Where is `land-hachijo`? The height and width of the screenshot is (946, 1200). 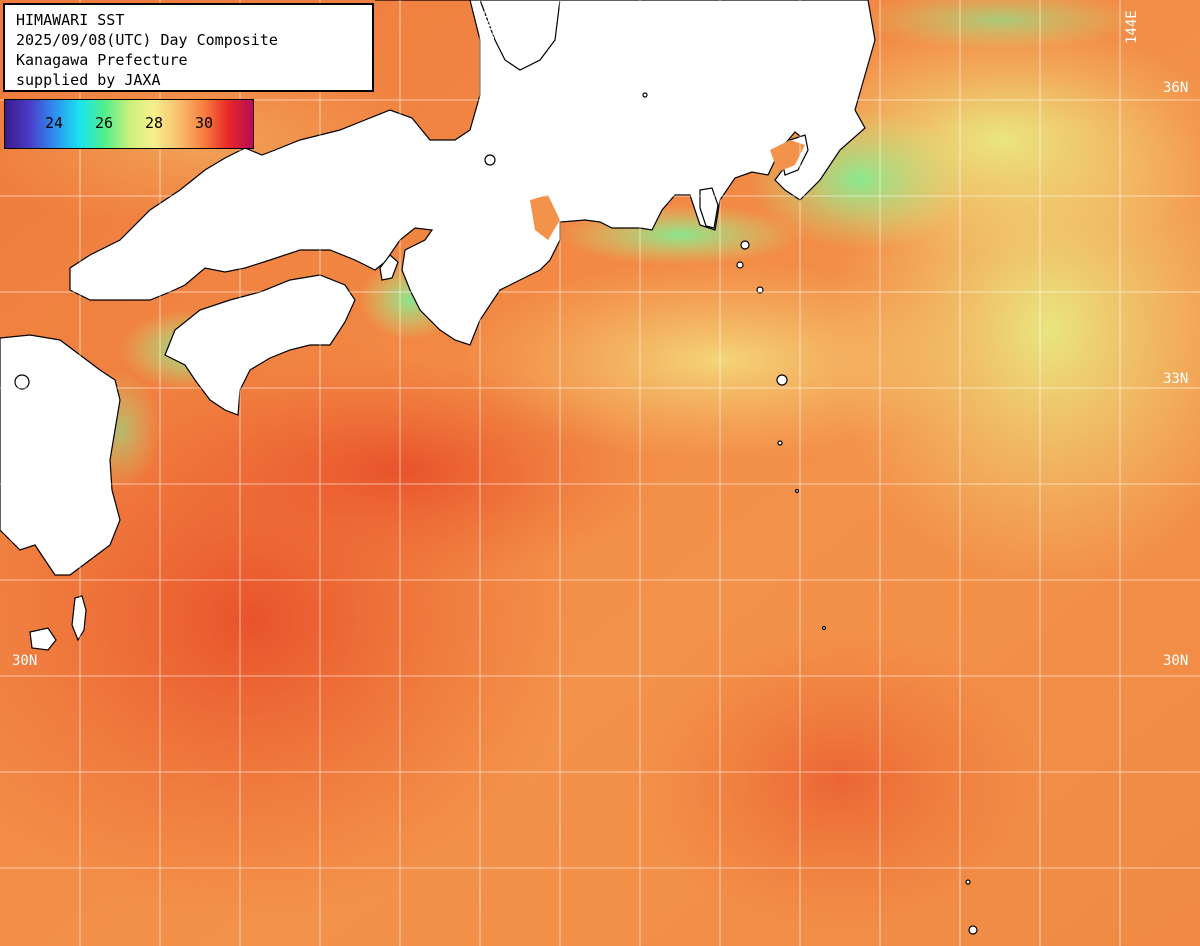
land-hachijo is located at coordinates (782, 380).